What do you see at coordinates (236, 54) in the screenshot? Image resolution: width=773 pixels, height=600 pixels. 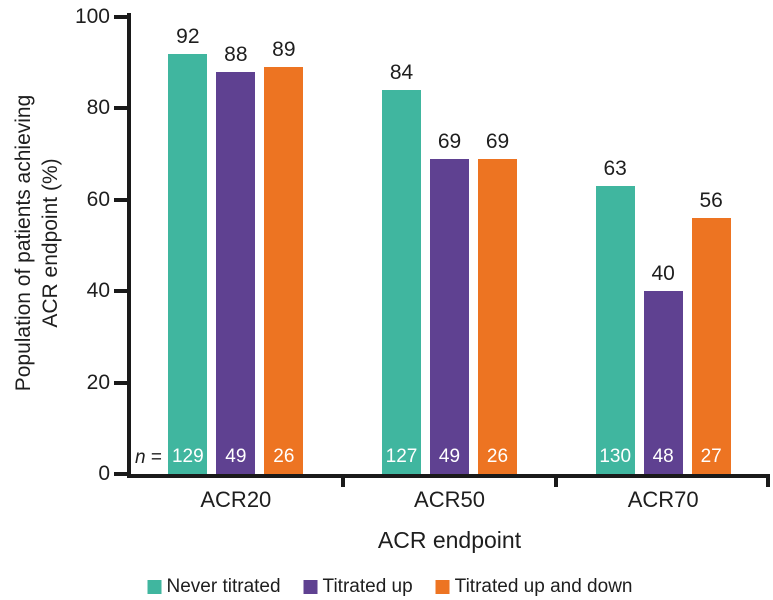 I see `bar-value-label: 88` at bounding box center [236, 54].